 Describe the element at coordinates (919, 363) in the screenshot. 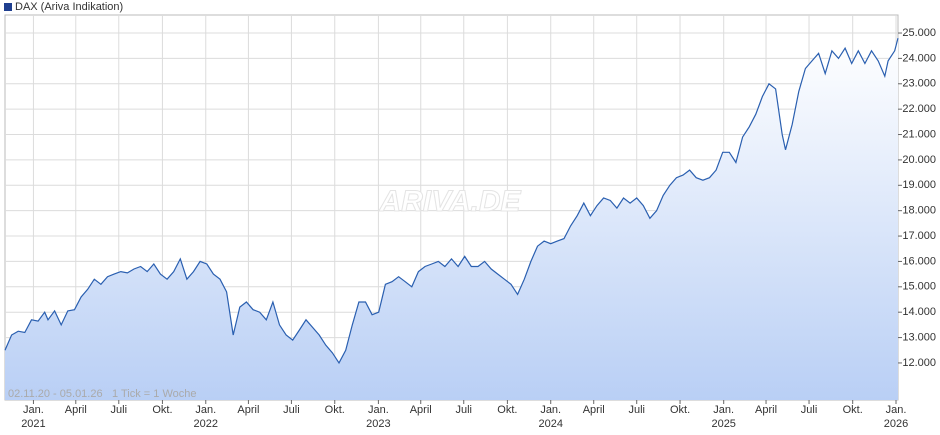

I see `y-tick-label: 12.000` at that location.